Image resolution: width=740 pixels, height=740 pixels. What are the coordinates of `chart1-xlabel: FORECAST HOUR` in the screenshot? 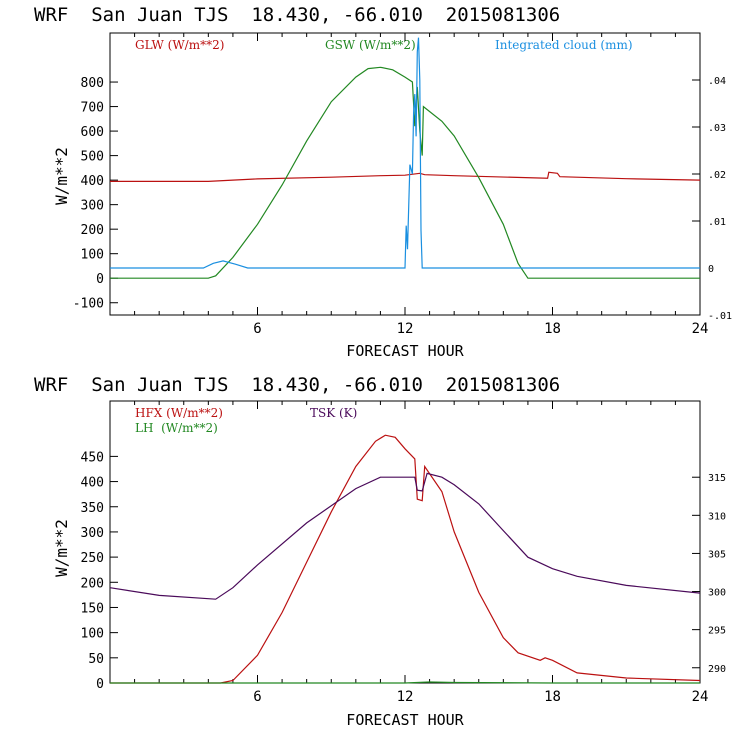 It's located at (405, 351).